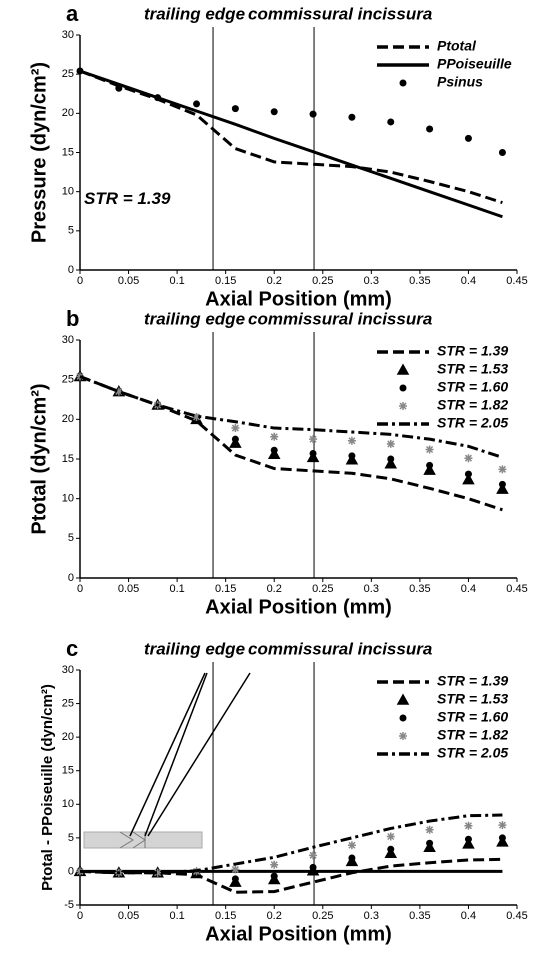  Describe the element at coordinates (68, 804) in the screenshot. I see `y-tick-label: 10` at that location.